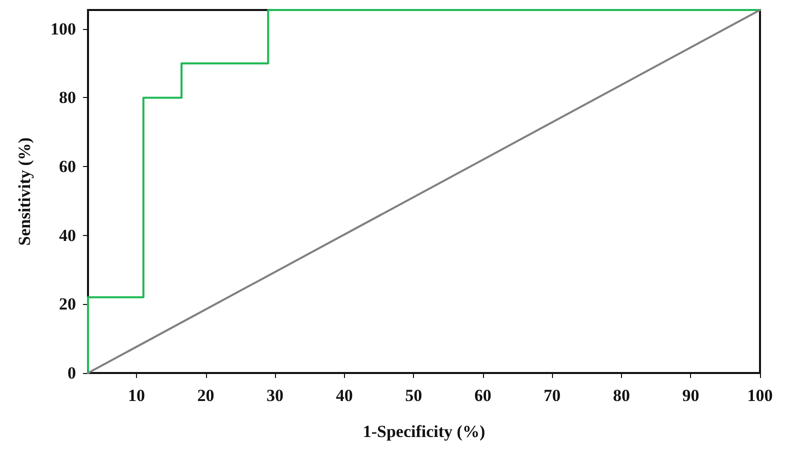 The width and height of the screenshot is (785, 463). I want to click on x-tick-label: 90, so click(691, 395).